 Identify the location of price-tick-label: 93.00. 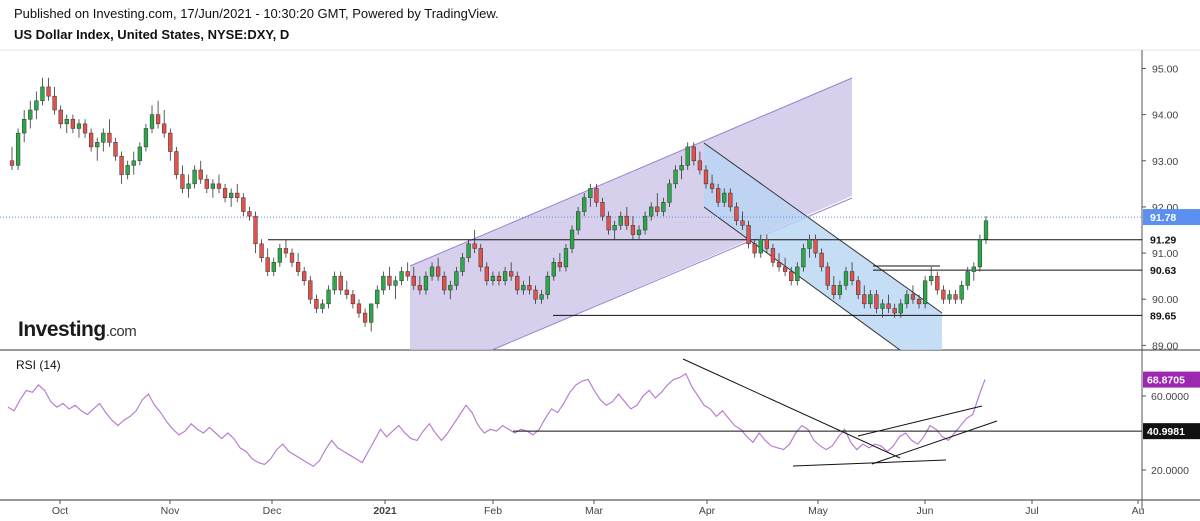
(1165, 162).